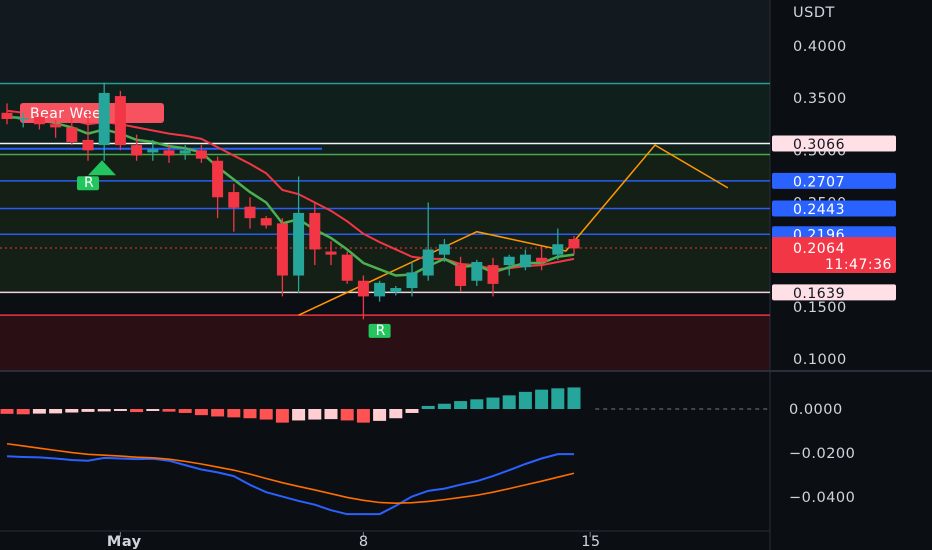  I want to click on r-marker-label: R, so click(89, 183).